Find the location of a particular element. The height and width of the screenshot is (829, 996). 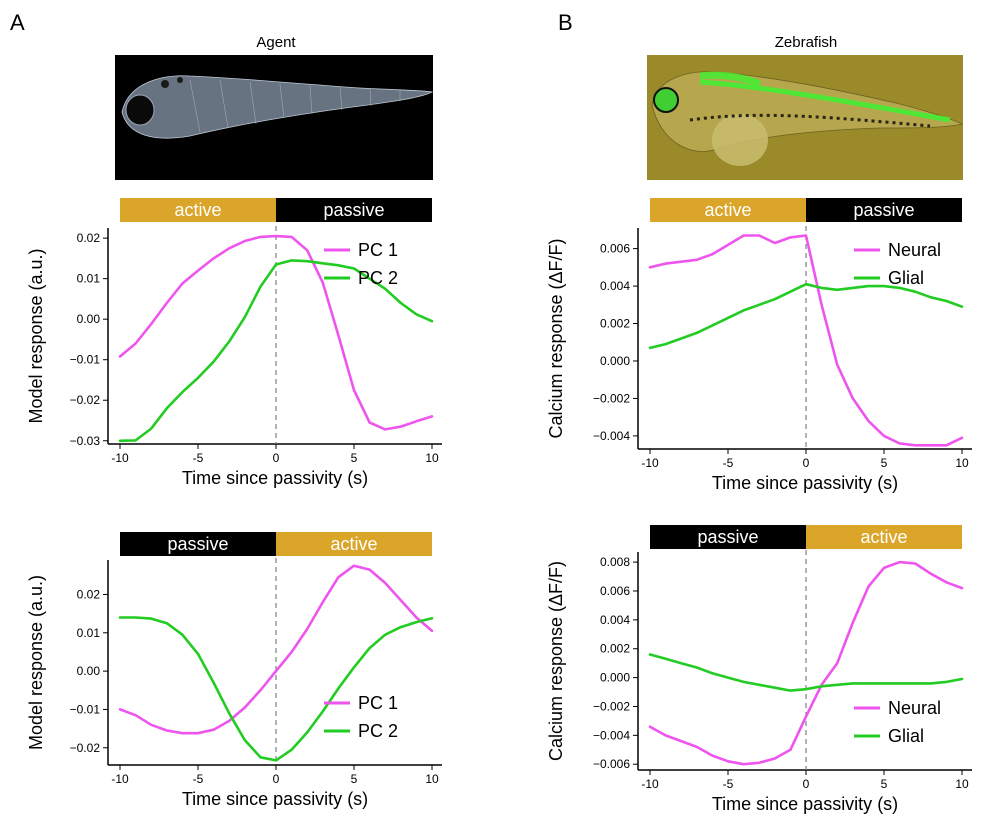

y-tick-label: −0.006 is located at coordinates (611, 764).